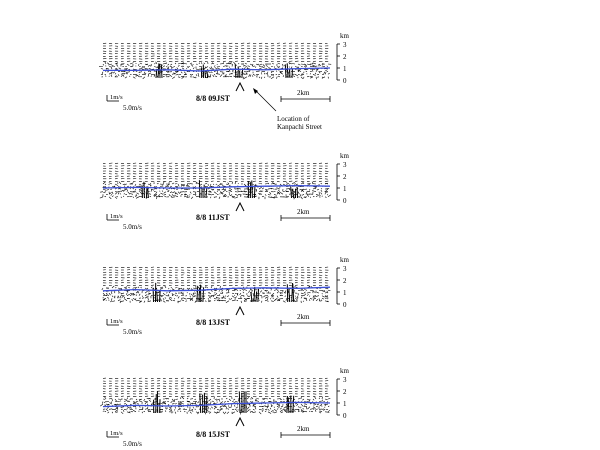 The width and height of the screenshot is (600, 450). What do you see at coordinates (116, 97) in the screenshot?
I see `reference-vertical-label: 1m/s` at bounding box center [116, 97].